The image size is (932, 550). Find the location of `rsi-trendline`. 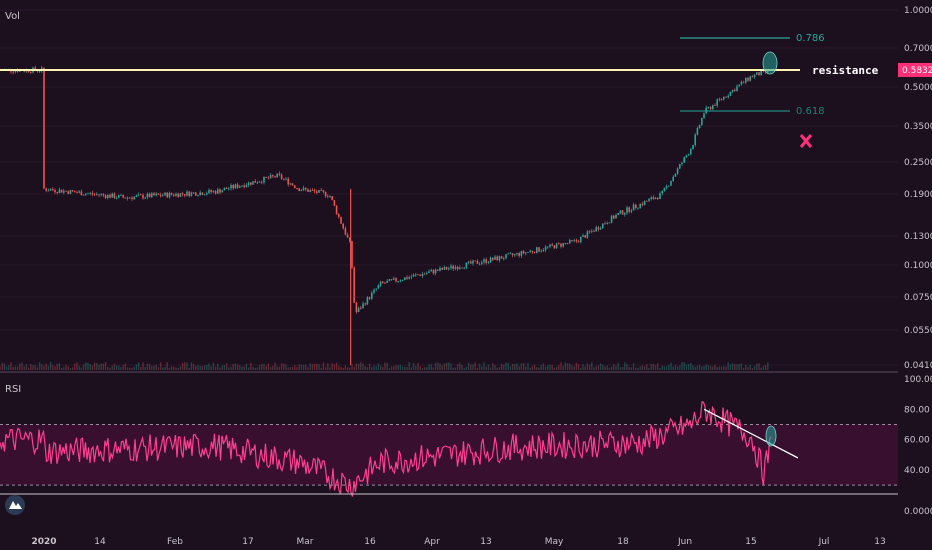

rsi-trendline is located at coordinates (751, 433).